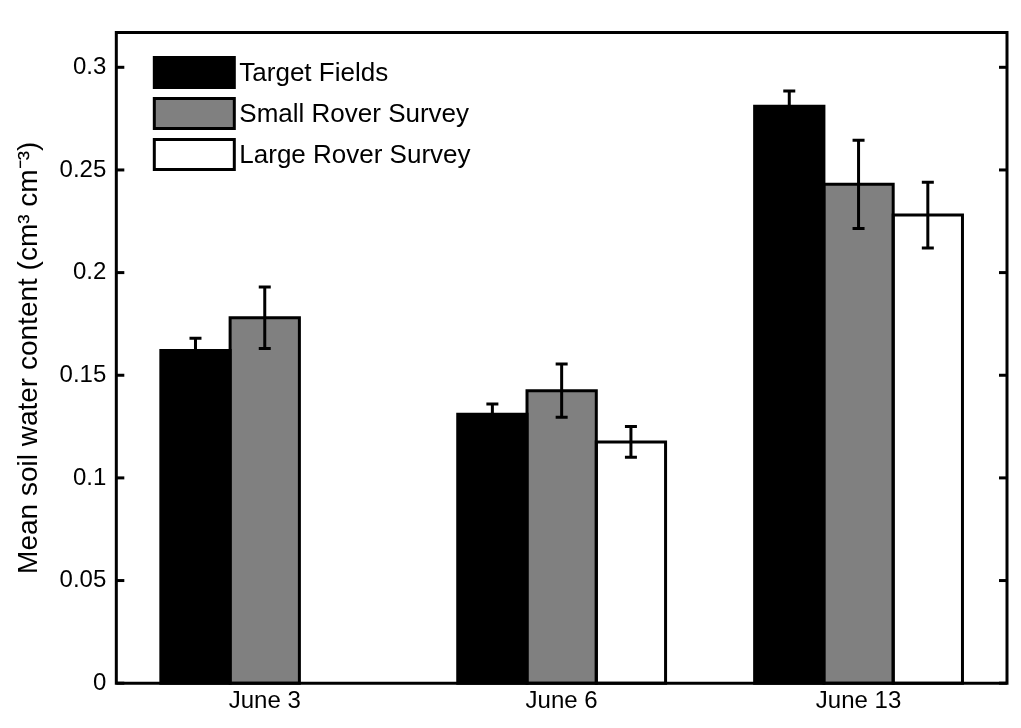 This screenshot has height=728, width=1021. What do you see at coordinates (83, 373) in the screenshot?
I see `y-tick-label: 0.15` at bounding box center [83, 373].